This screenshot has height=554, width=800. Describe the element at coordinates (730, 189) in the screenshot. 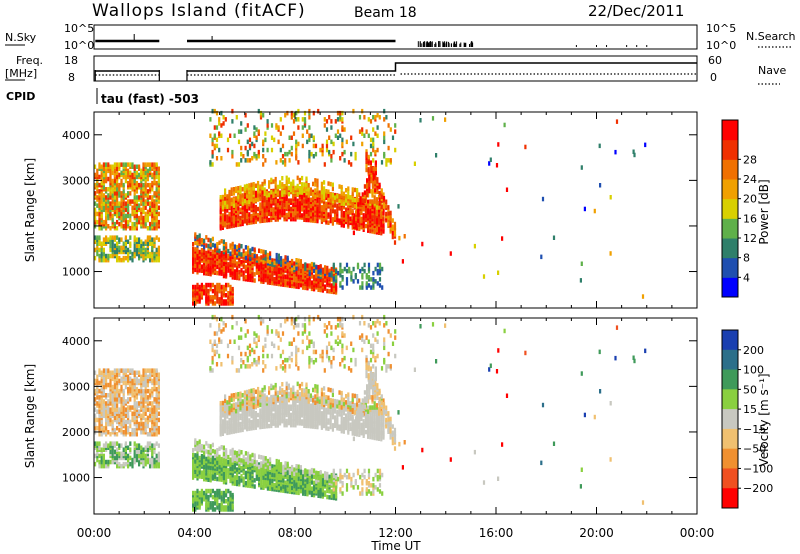

I see `colorbar-swatch` at that location.